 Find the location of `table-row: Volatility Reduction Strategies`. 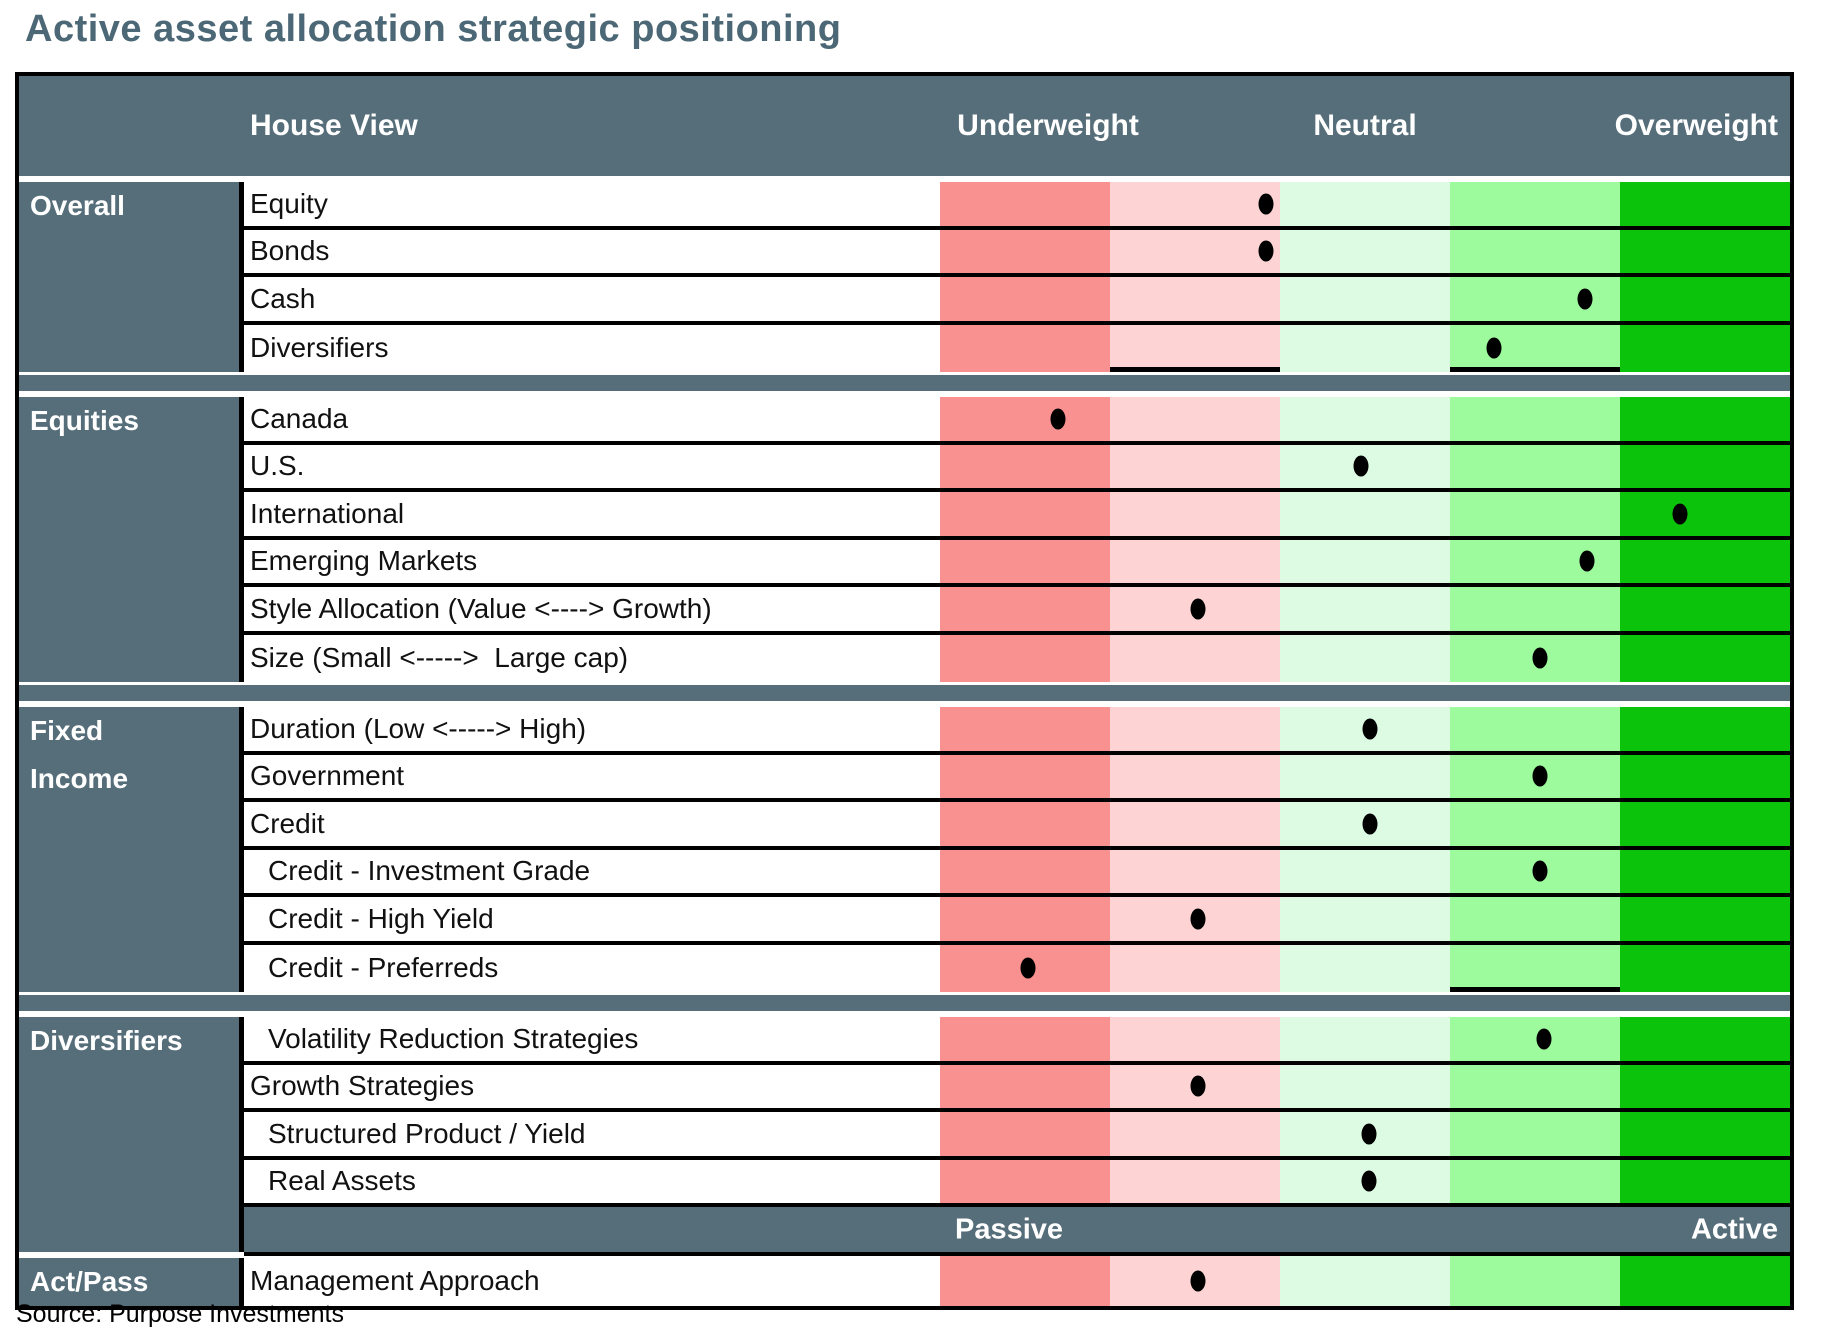

table-row: Volatility Reduction Strategies is located at coordinates (1017, 1041).